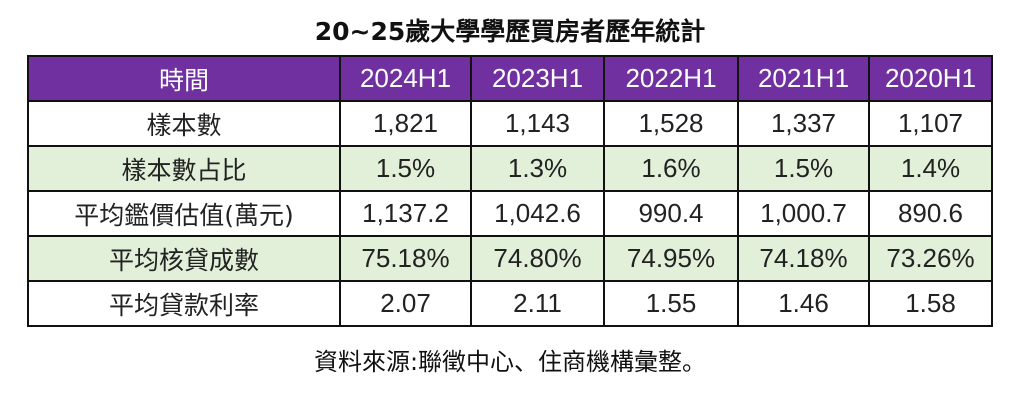  Describe the element at coordinates (537, 123) in the screenshot. I see `value-cell: 1,143` at that location.